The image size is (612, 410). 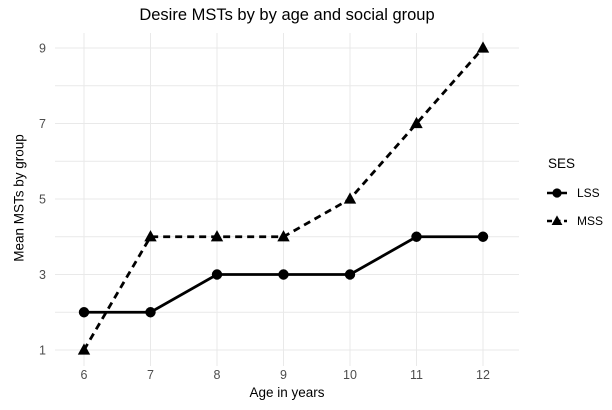 I want to click on x-tick-label: 6, so click(x=84, y=375).